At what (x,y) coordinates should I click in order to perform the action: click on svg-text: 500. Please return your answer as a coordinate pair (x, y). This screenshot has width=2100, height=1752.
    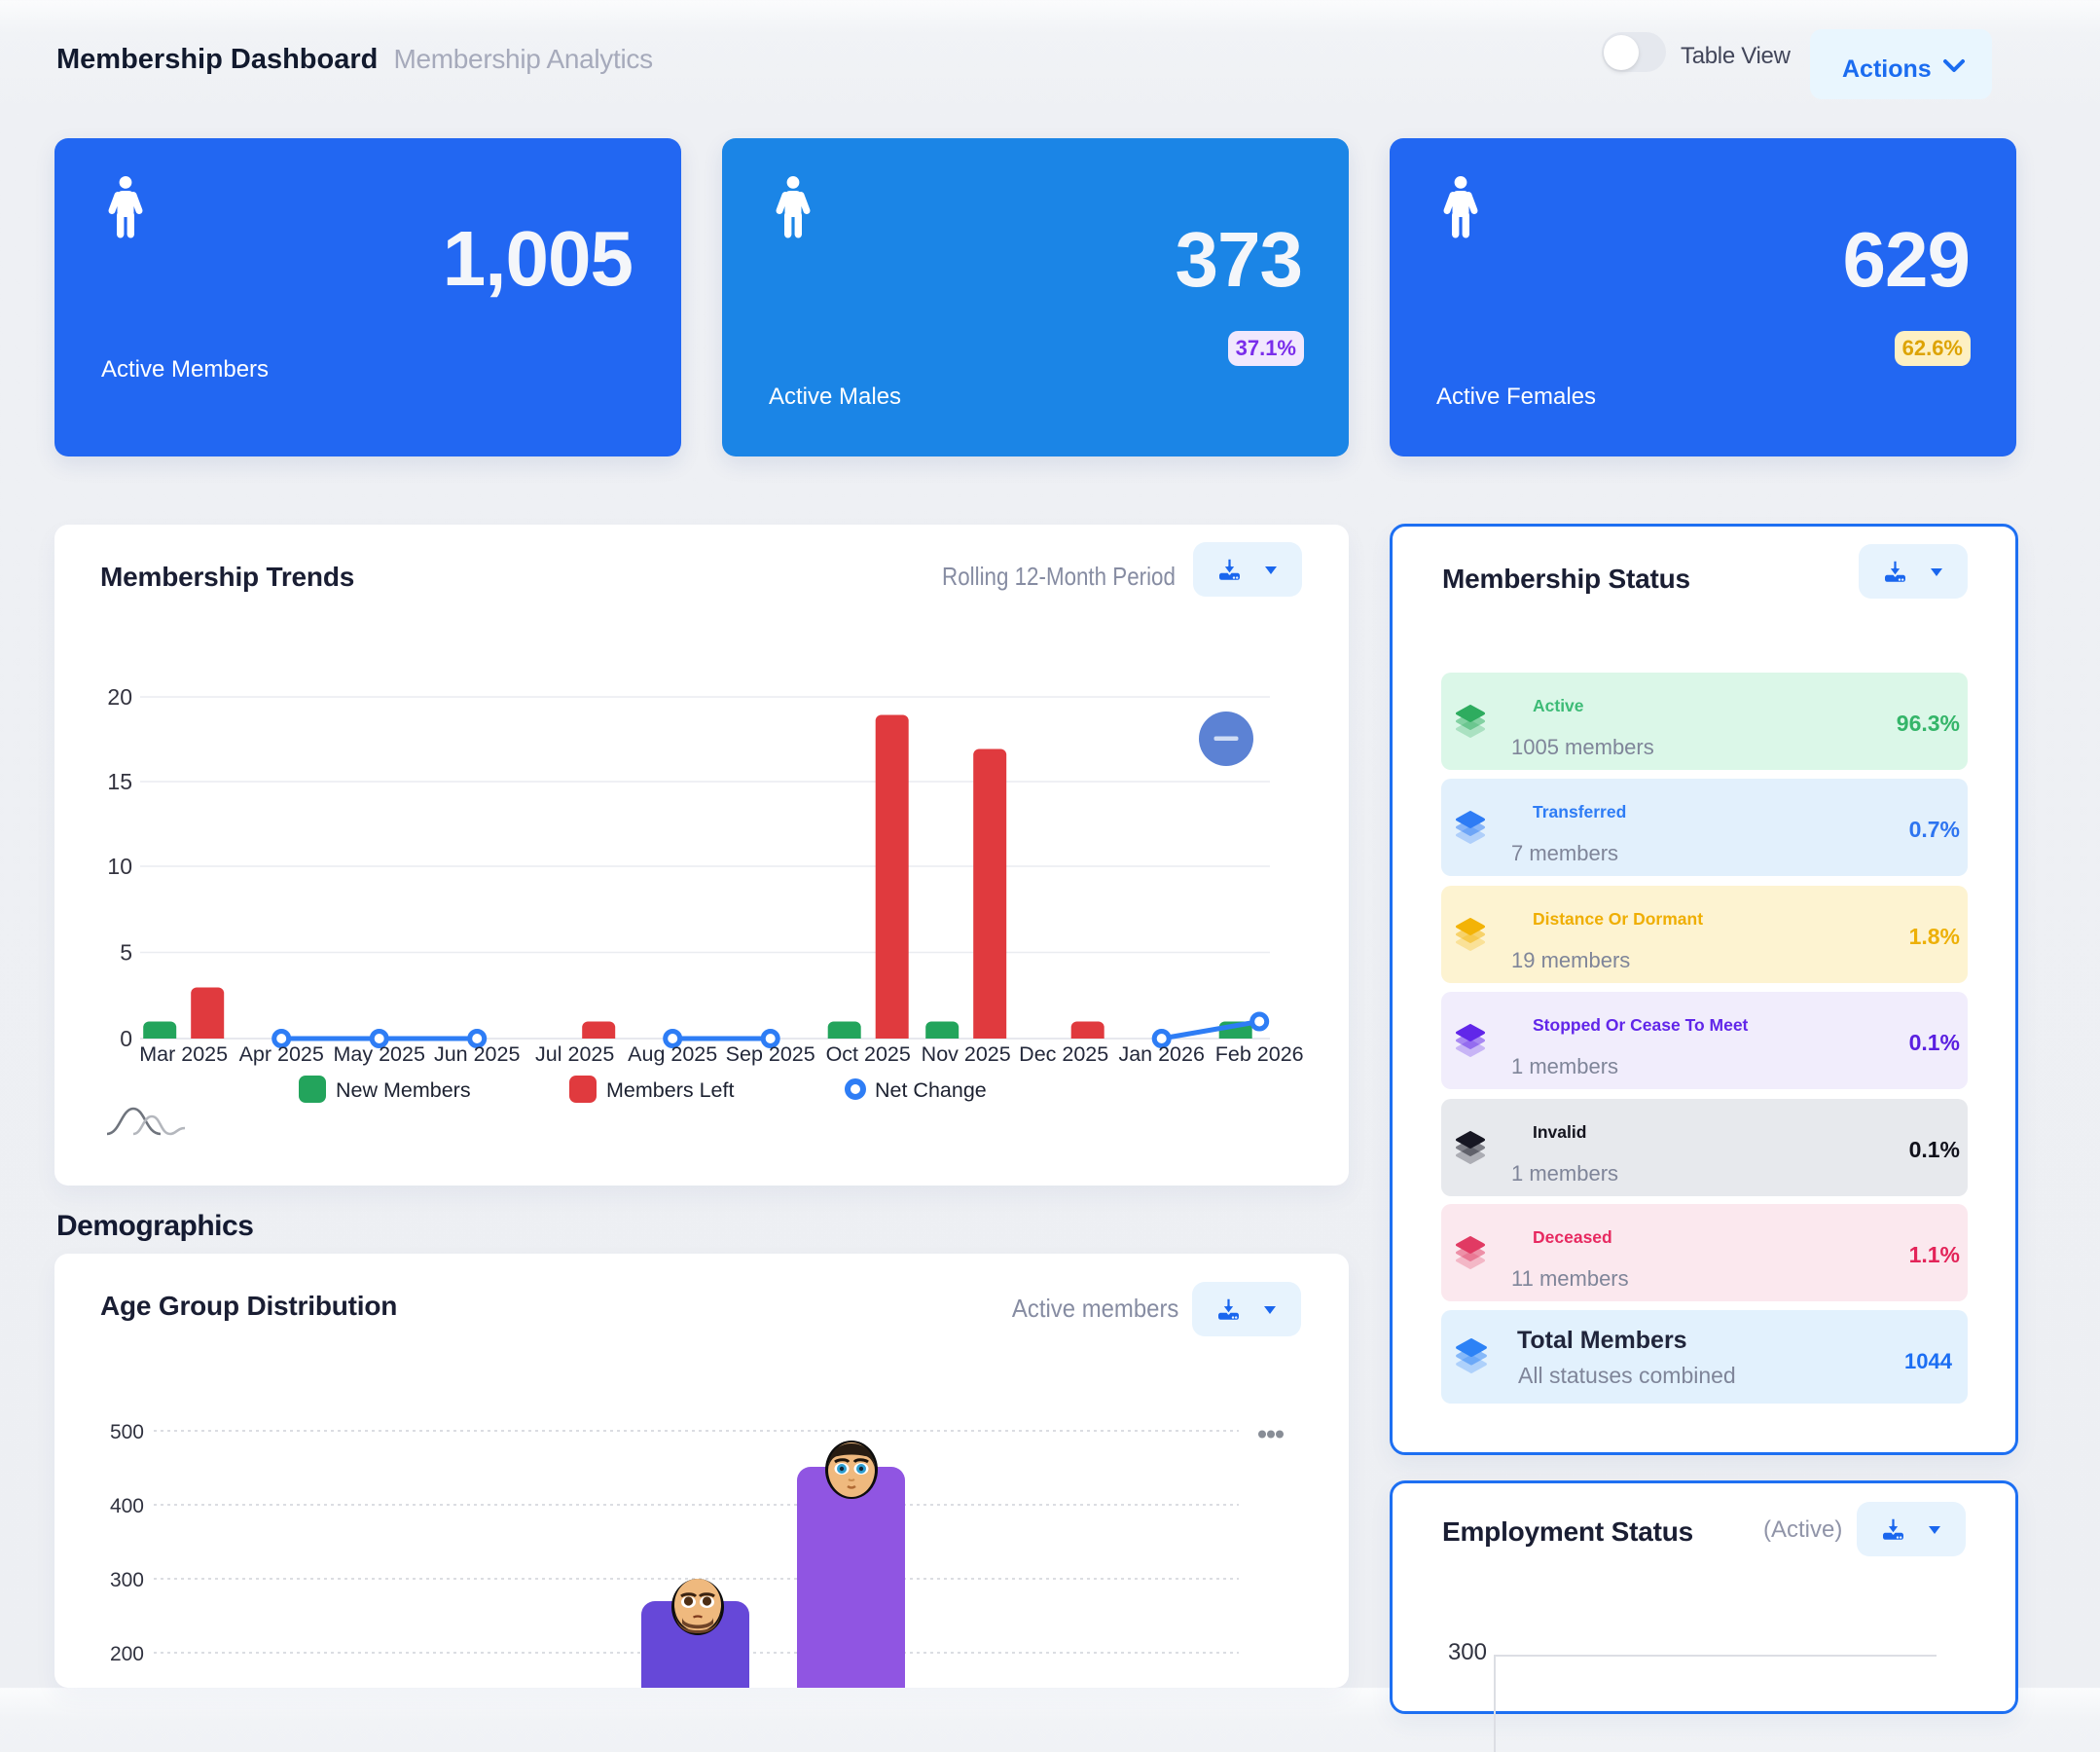
    Looking at the image, I should click on (127, 1432).